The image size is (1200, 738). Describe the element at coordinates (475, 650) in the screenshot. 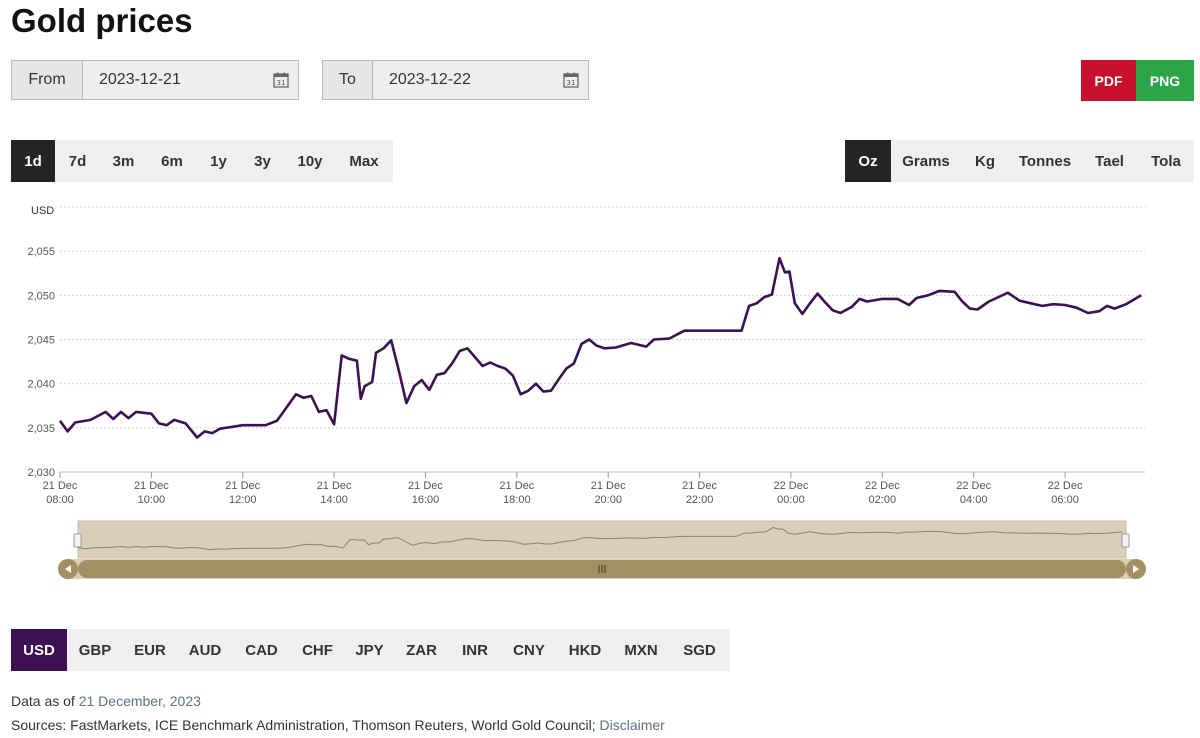

I see `currency-tab-inr: INR` at that location.